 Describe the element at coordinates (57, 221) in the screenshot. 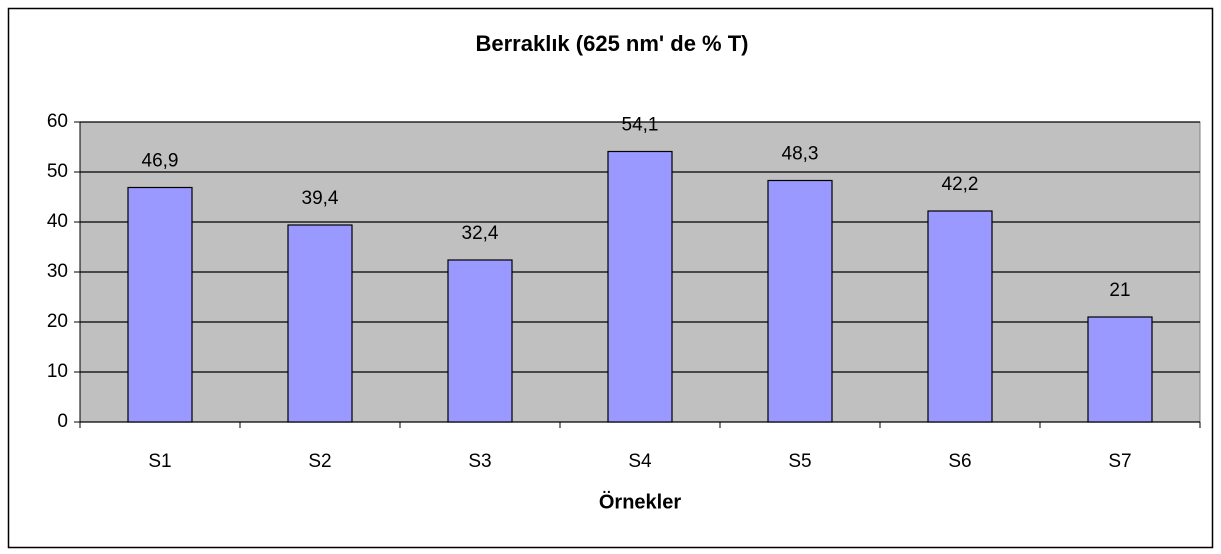

I see `y-tick-label: 40` at that location.